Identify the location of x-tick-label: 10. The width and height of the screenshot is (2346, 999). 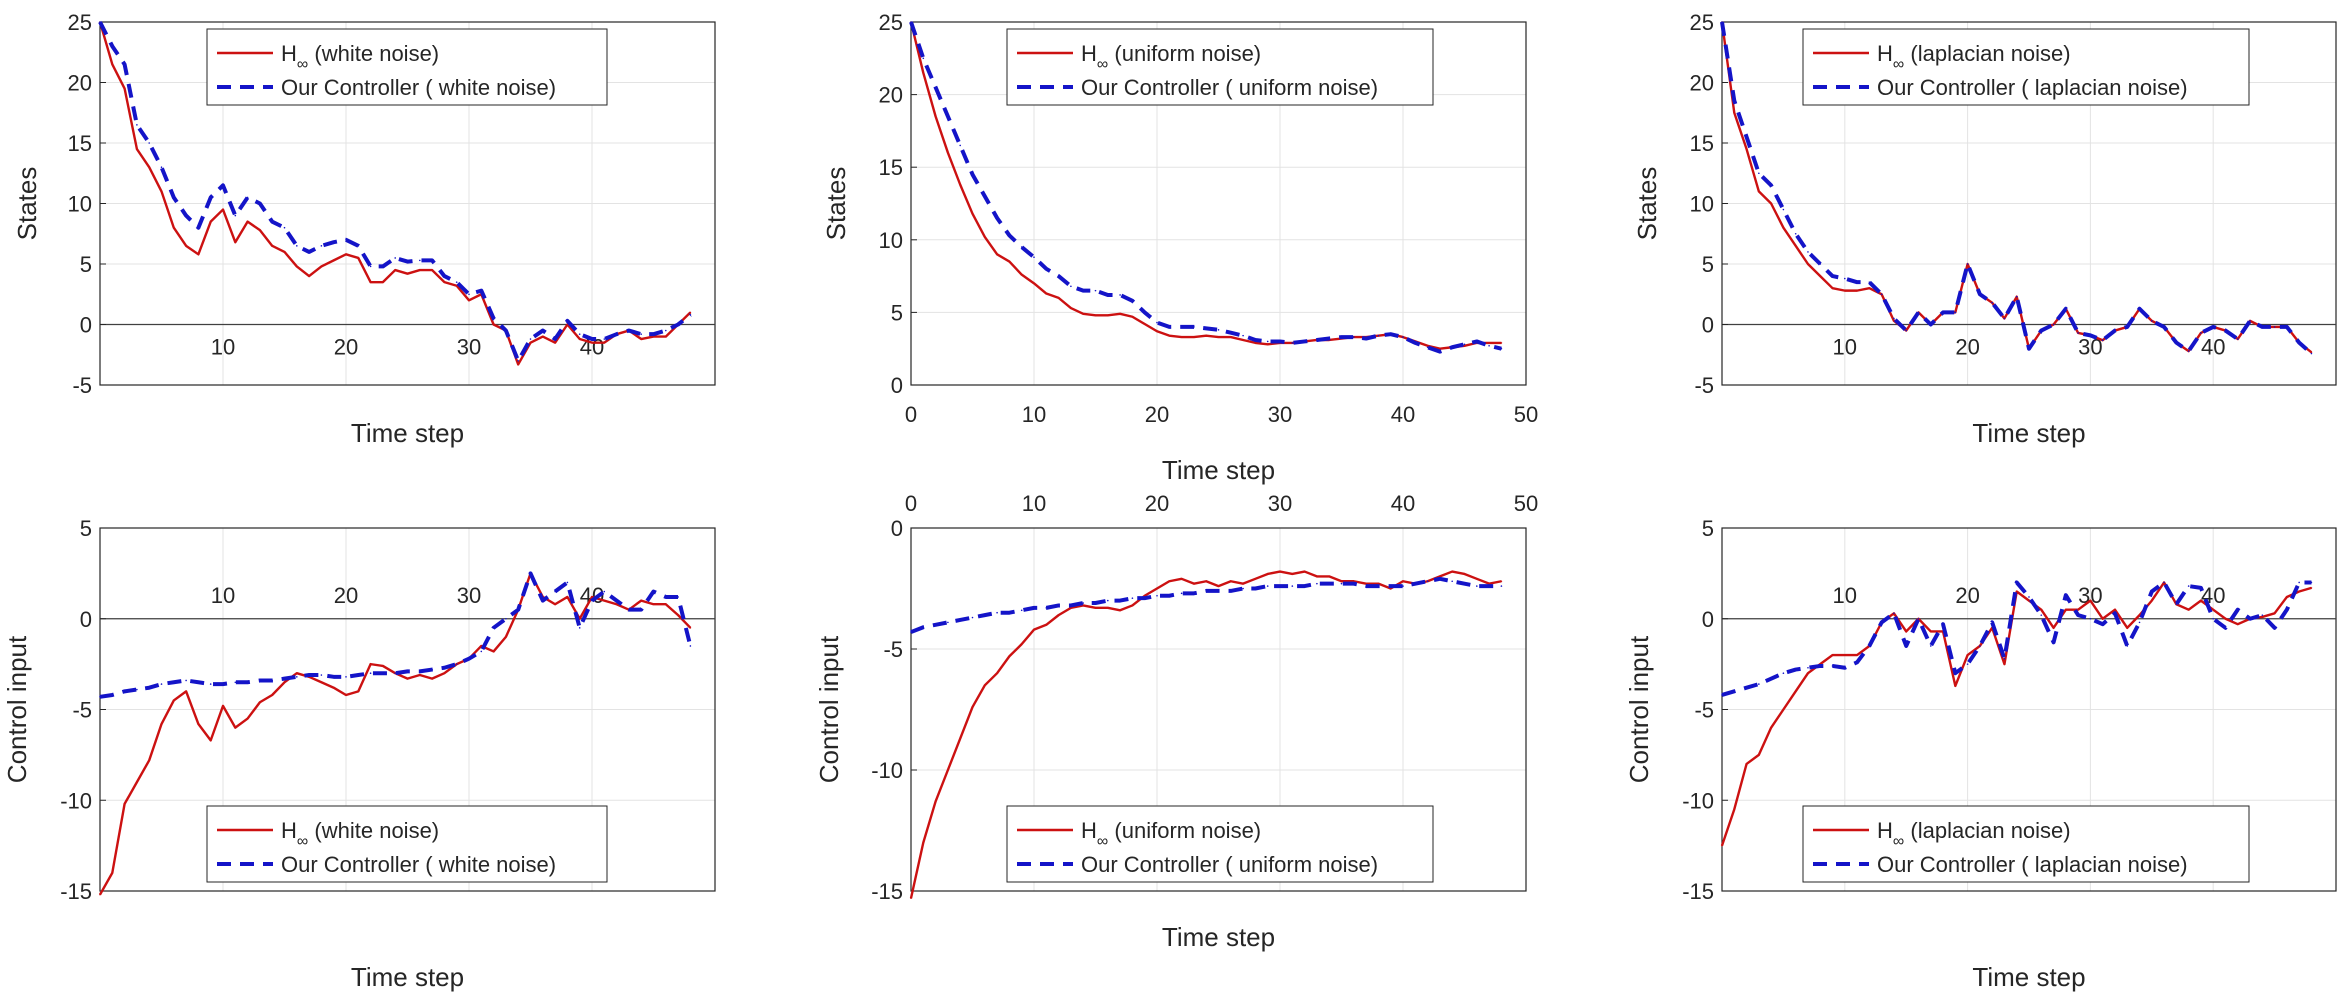
(1845, 347).